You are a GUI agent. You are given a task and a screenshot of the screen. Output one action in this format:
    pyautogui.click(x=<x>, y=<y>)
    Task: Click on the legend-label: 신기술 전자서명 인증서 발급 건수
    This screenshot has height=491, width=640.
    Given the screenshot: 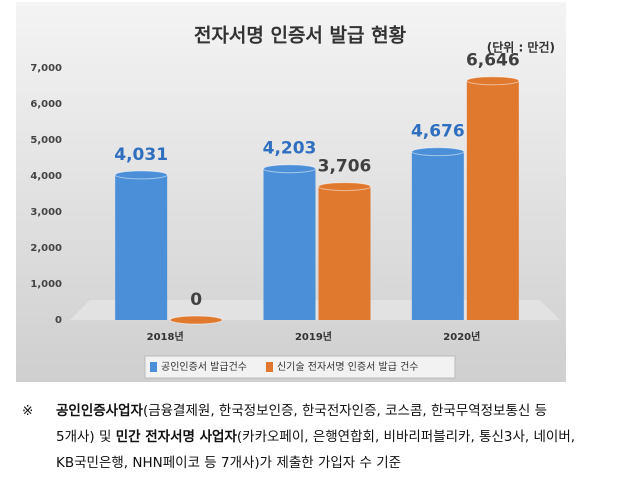 What is the action you would take?
    pyautogui.click(x=348, y=367)
    